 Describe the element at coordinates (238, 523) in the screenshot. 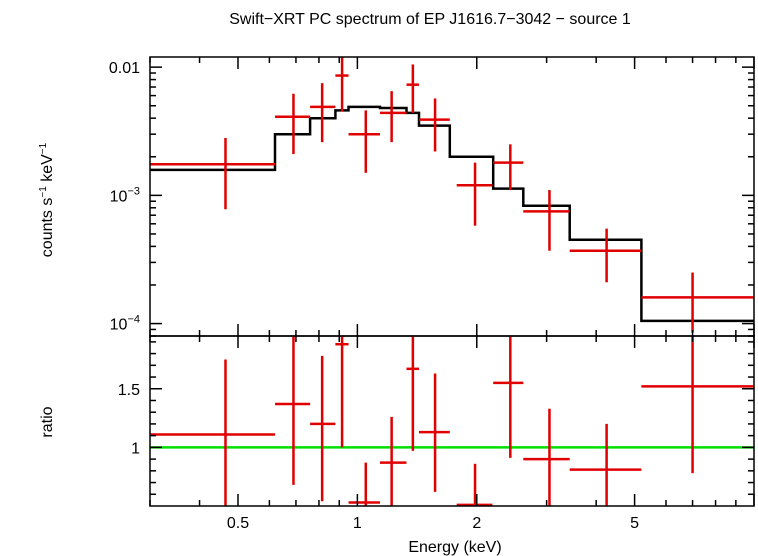

I see `x-tick-label: 0.5` at that location.